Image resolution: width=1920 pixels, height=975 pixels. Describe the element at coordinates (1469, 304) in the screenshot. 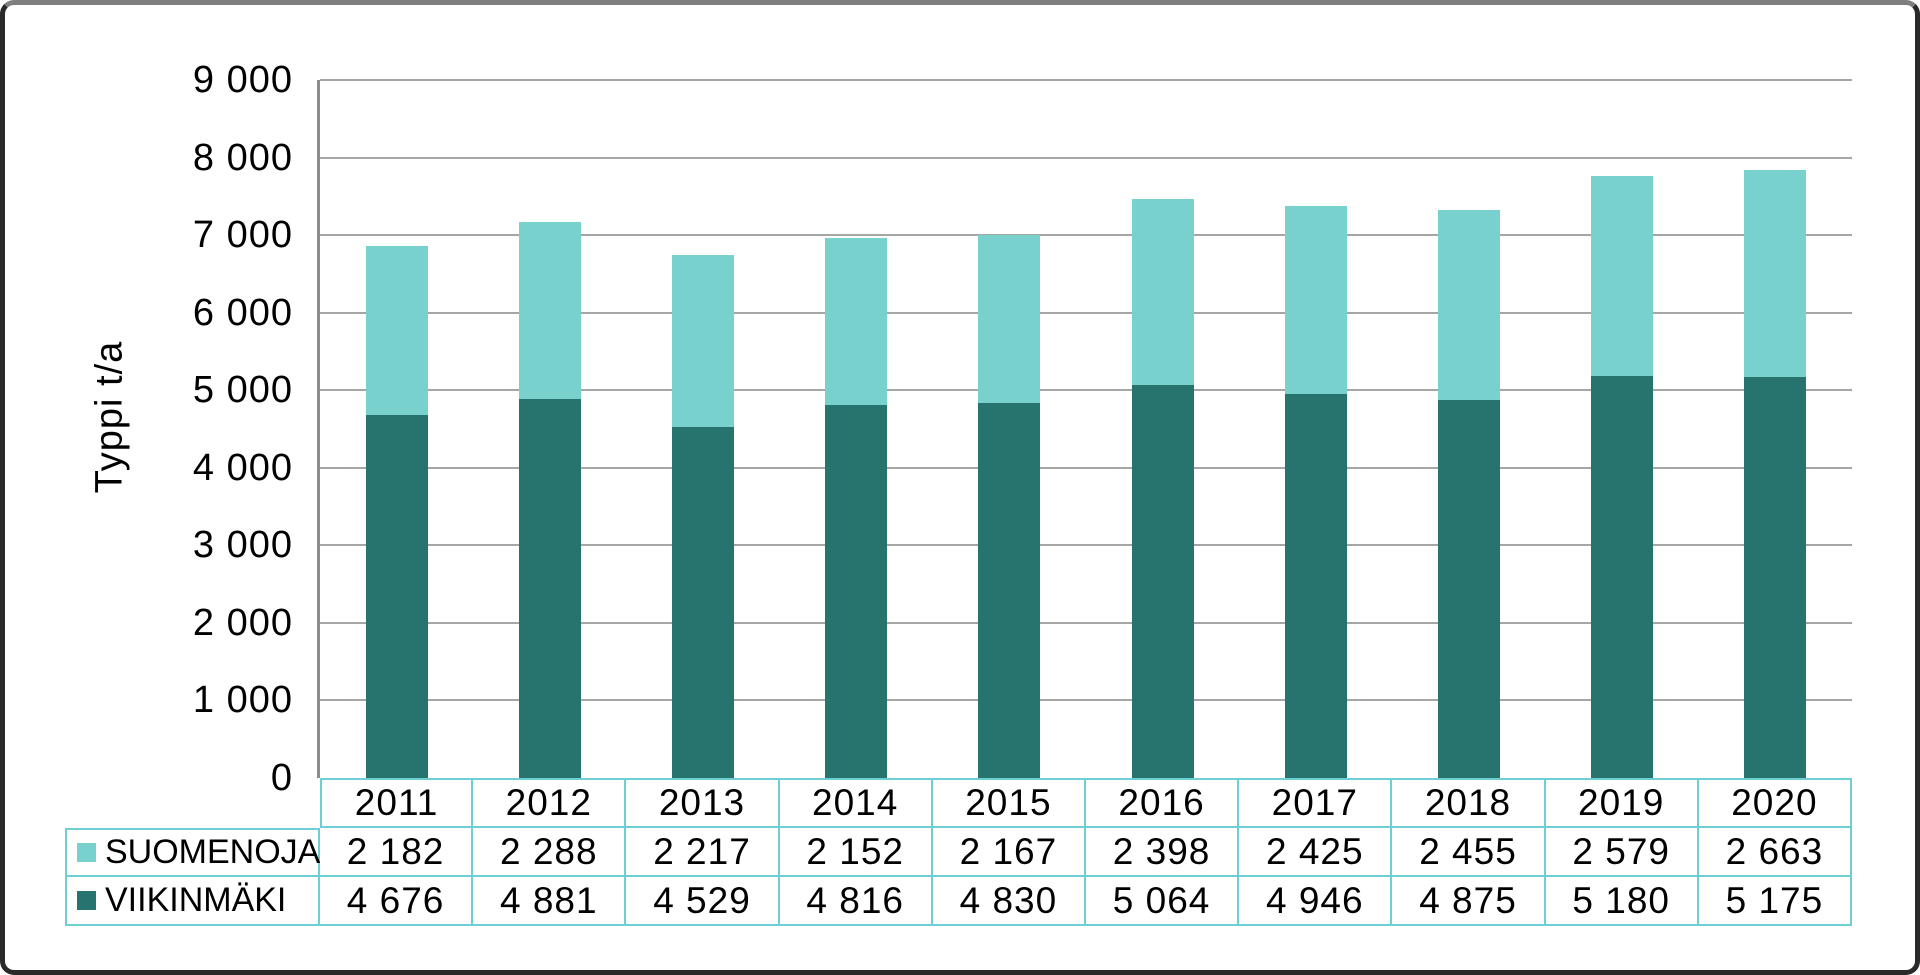

I see `bar-segment-suomenoja-2018` at that location.